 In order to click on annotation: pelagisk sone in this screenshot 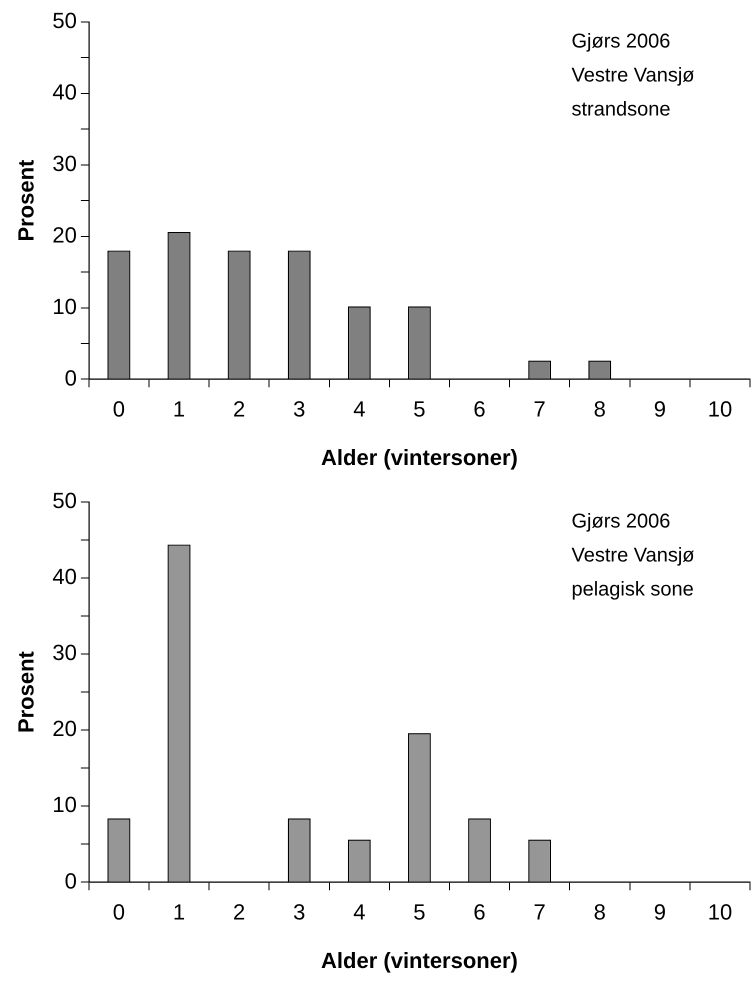, I will do `click(632, 589)`.